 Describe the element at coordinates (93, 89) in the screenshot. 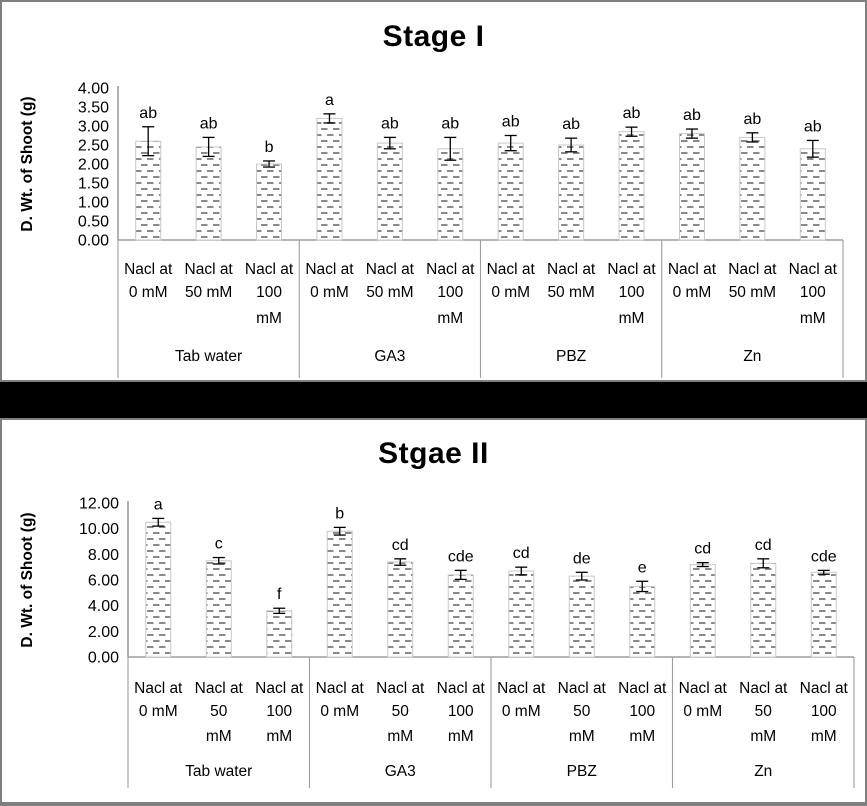

I see `y-tick-label: 4.00` at that location.